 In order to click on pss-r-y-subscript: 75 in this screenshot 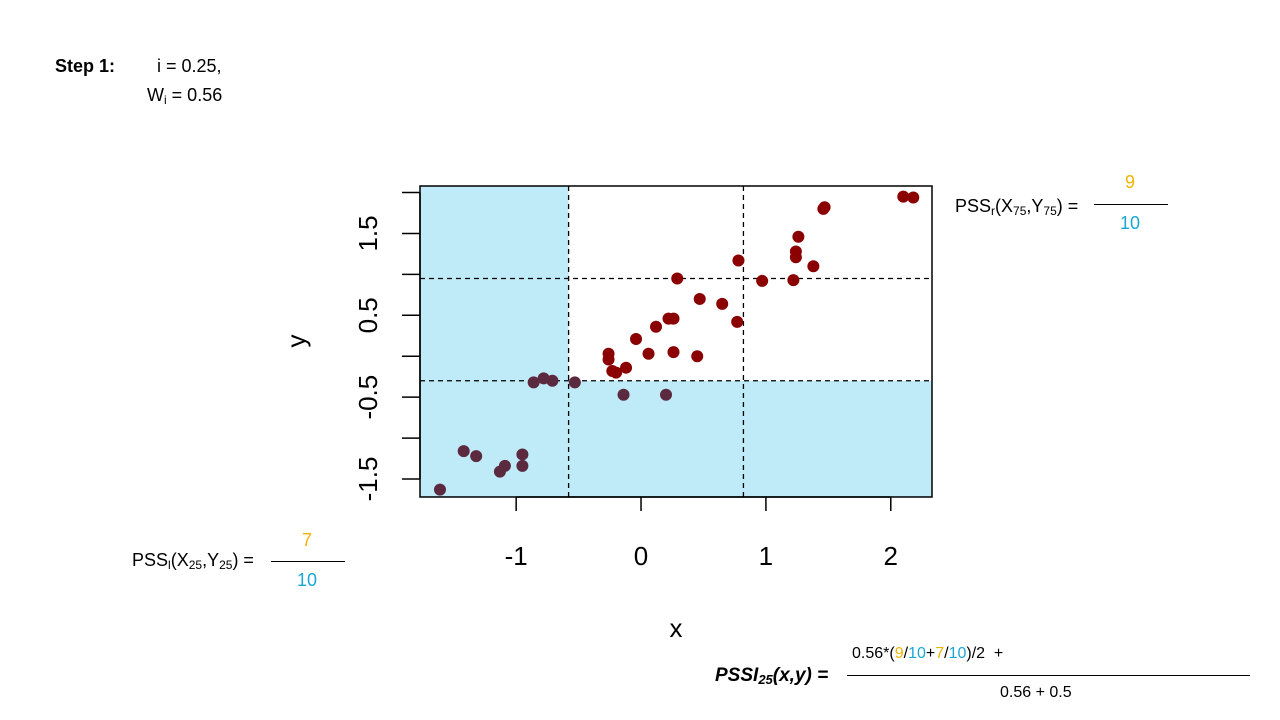, I will do `click(1050, 211)`.